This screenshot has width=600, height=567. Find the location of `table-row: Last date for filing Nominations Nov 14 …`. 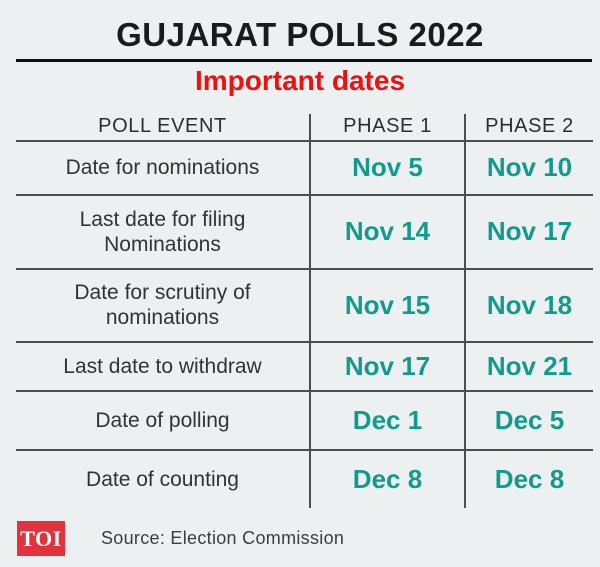

table-row: Last date for filing Nominations Nov 14 … is located at coordinates (304, 232).